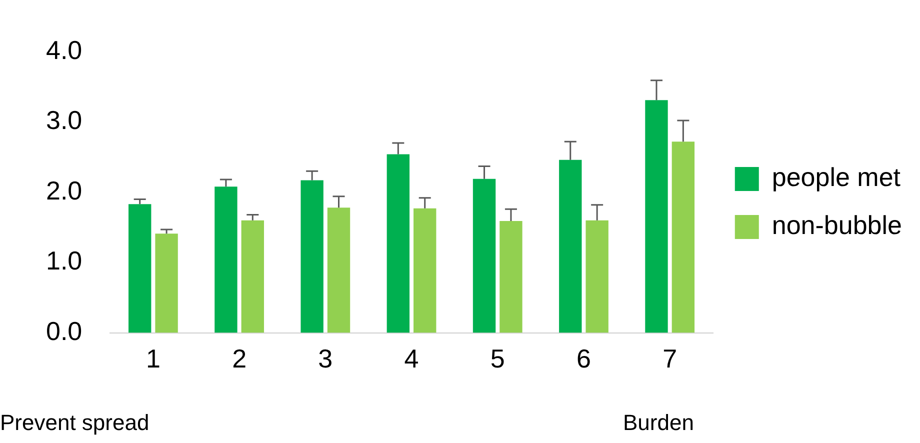 This screenshot has width=920, height=443. Describe the element at coordinates (64, 49) in the screenshot. I see `y-tick-label: 4.0` at that location.